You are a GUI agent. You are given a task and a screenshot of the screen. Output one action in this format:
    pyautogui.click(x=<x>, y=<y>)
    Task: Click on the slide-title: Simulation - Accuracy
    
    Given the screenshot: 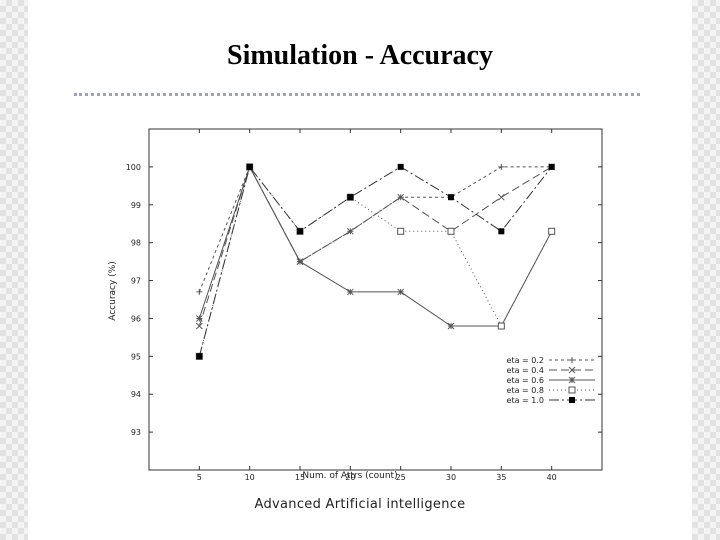 What is the action you would take?
    pyautogui.click(x=360, y=55)
    